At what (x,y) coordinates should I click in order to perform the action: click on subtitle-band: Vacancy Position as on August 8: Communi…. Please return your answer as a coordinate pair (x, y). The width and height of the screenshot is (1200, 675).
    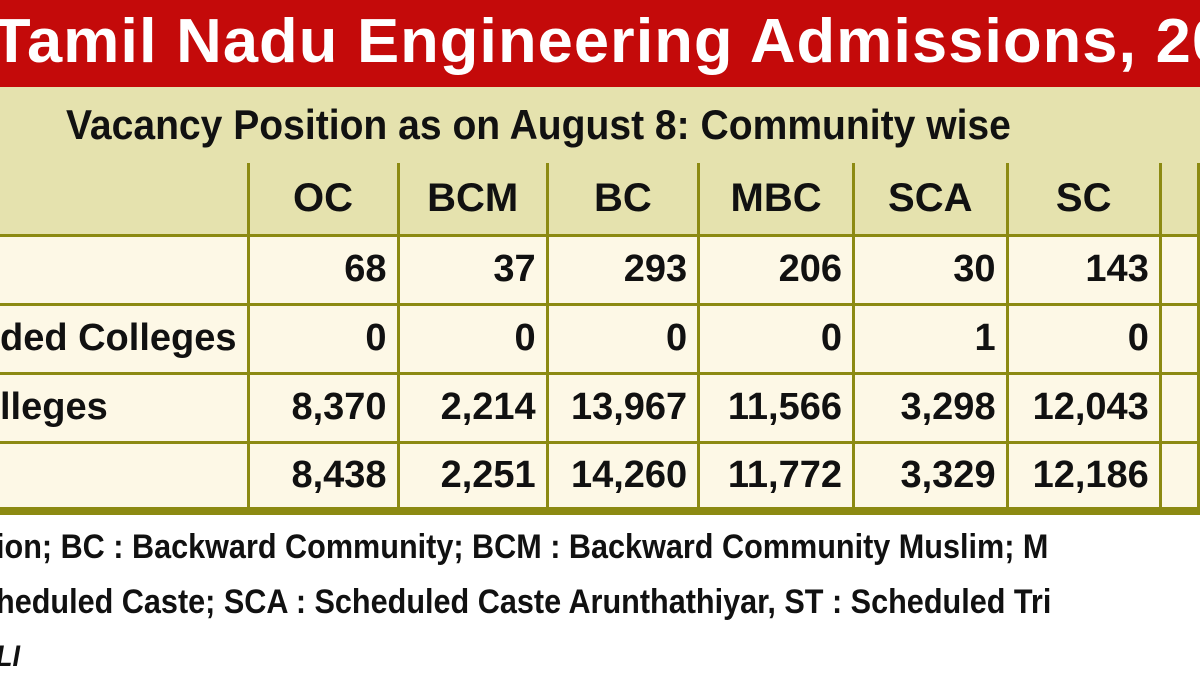
    Looking at the image, I should click on (600, 126).